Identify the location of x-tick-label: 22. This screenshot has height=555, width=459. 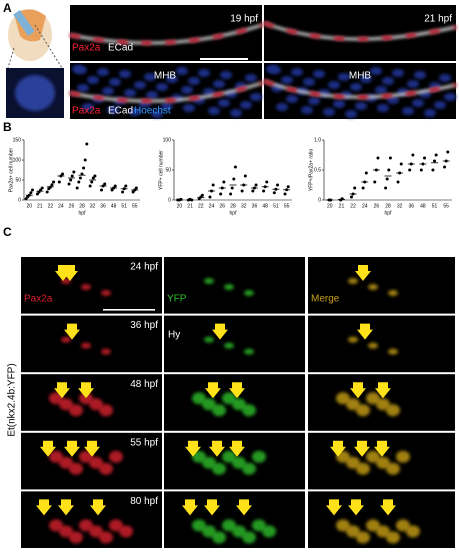
(51, 206).